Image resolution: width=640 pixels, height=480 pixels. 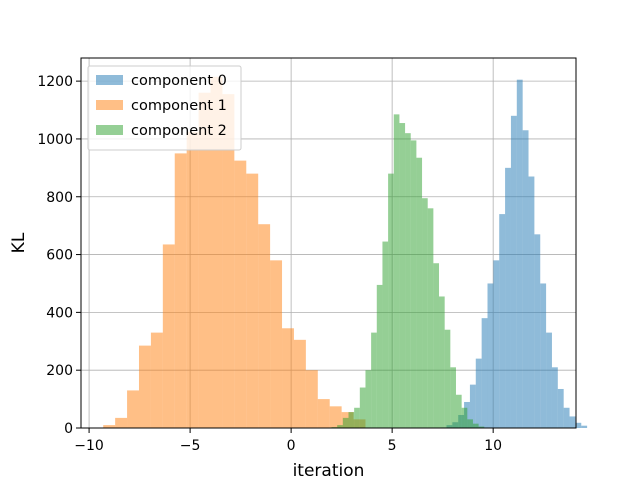 What do you see at coordinates (190, 446) in the screenshot?
I see `x-tick-label: −5` at bounding box center [190, 446].